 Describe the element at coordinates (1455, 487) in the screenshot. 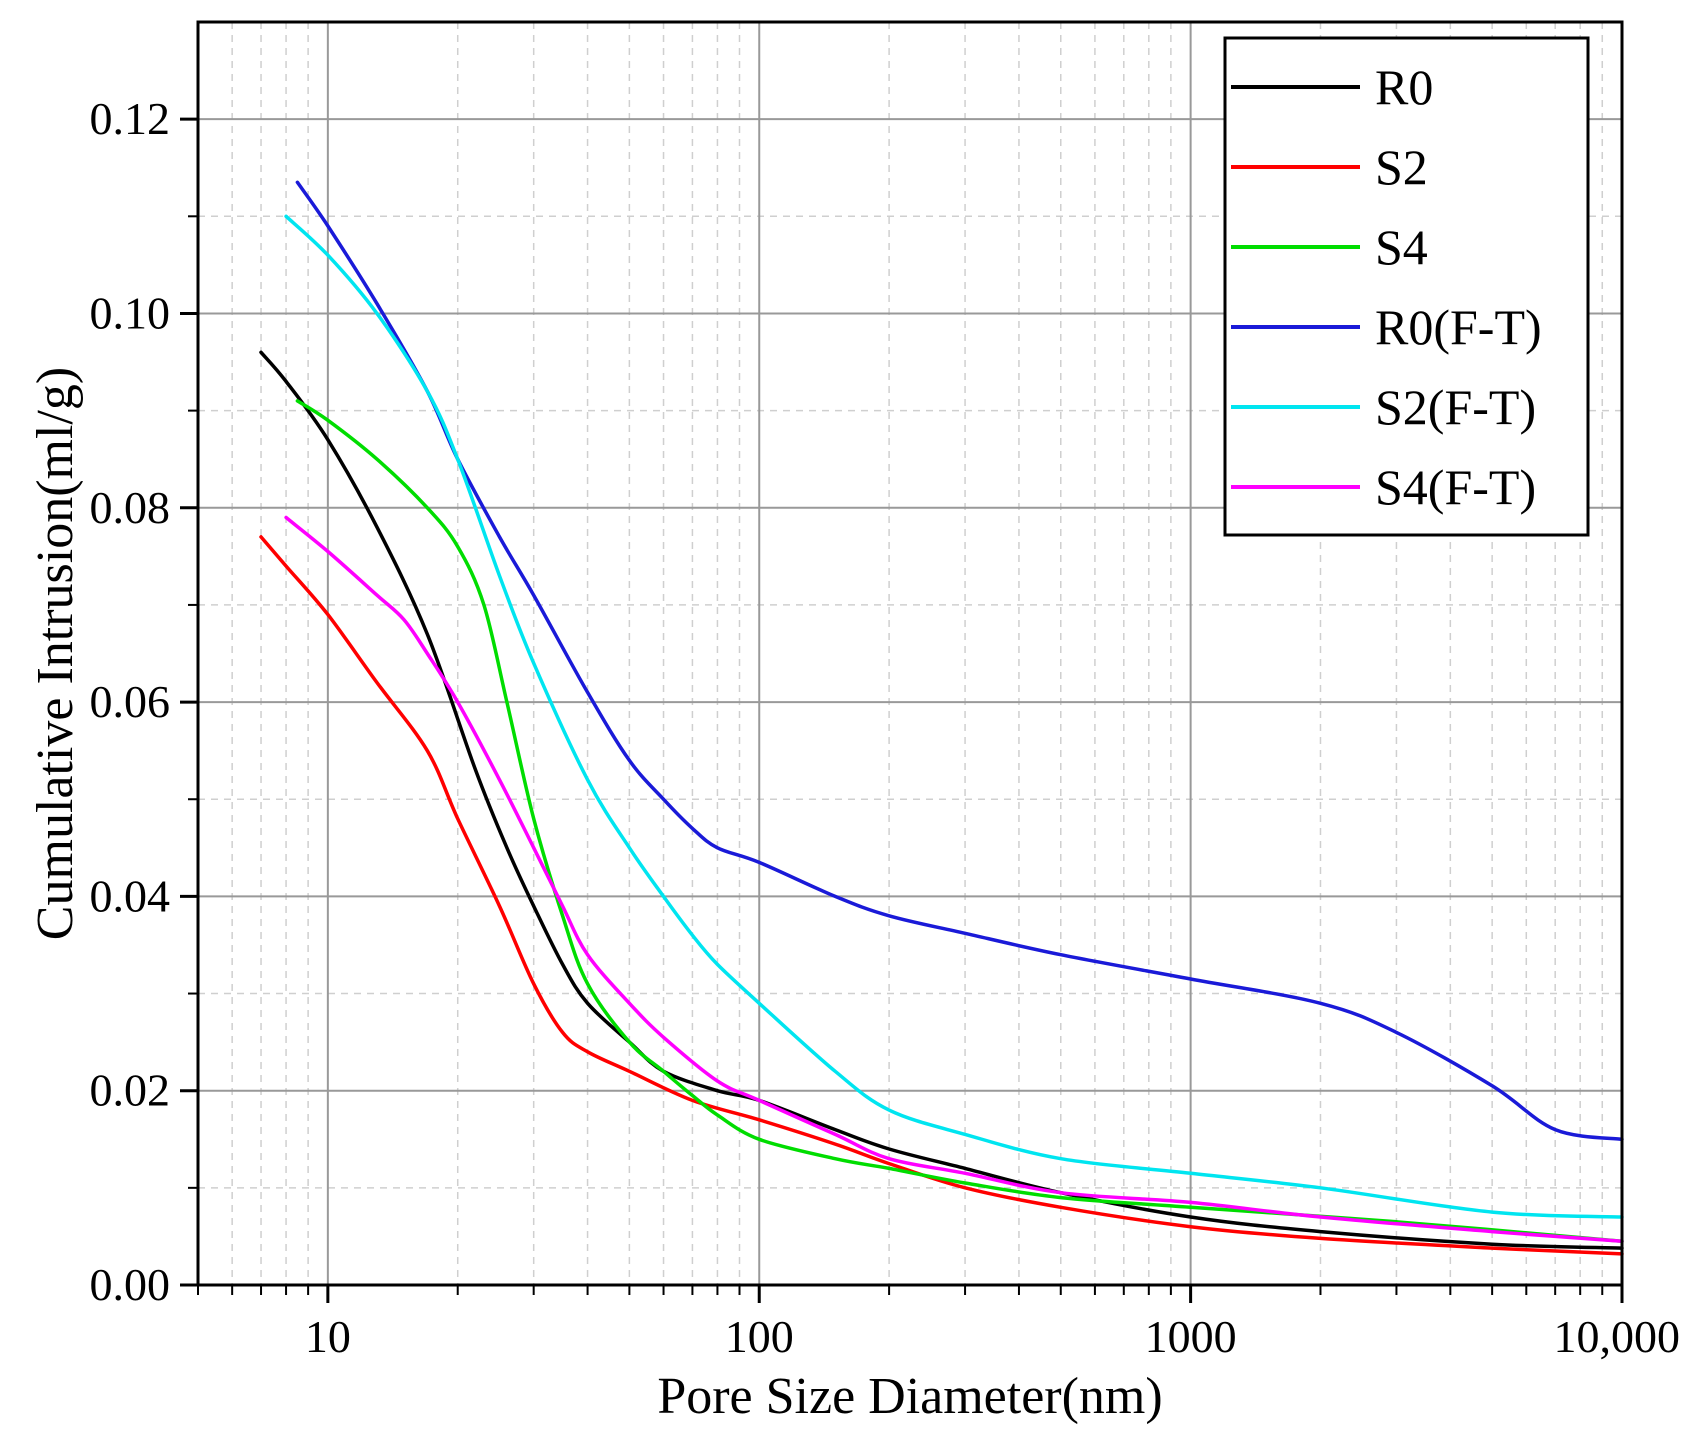

I see `legend-label-s4-f-t: S4(F-T)` at that location.